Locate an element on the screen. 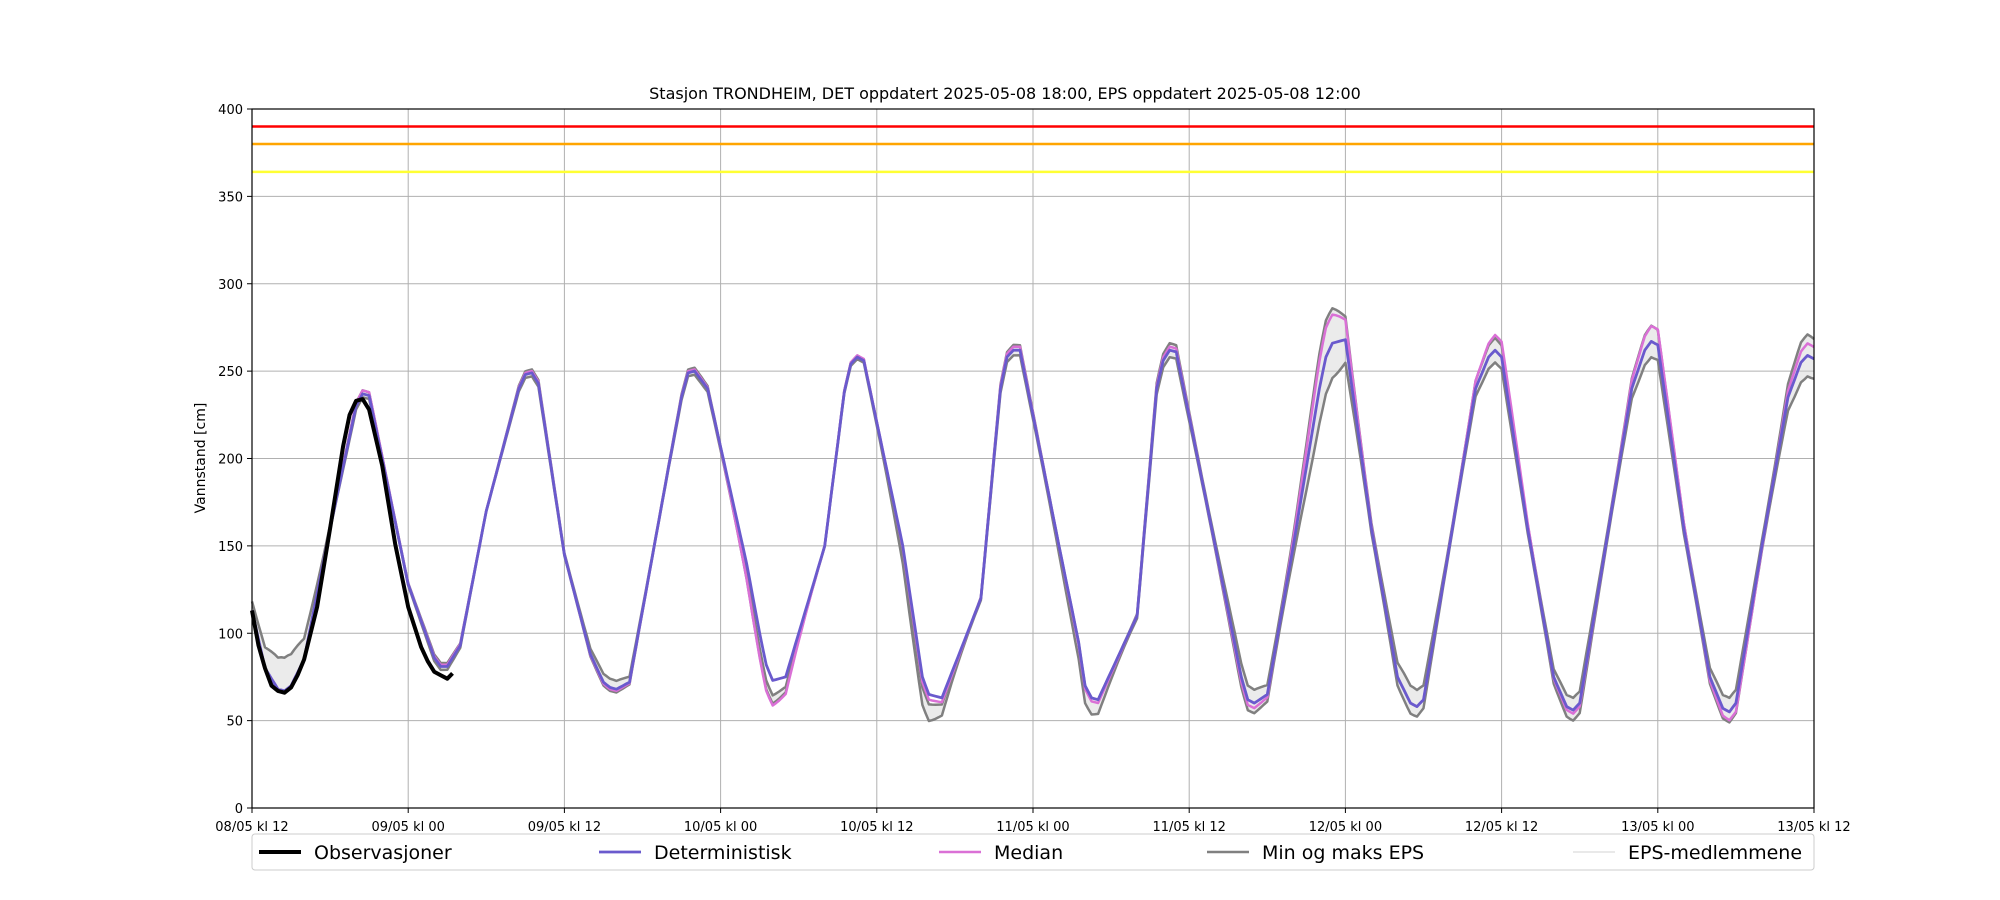 The height and width of the screenshot is (900, 2000). x-tick-label: 10/05 kl 00 is located at coordinates (720, 827).